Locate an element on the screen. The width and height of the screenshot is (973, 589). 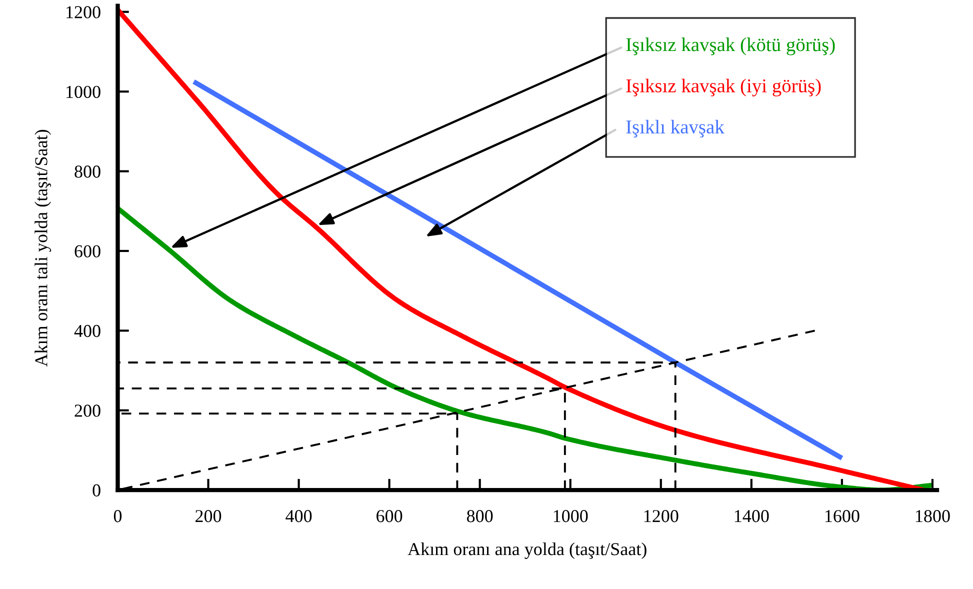
y-tick-label: 1200 is located at coordinates (83, 12).